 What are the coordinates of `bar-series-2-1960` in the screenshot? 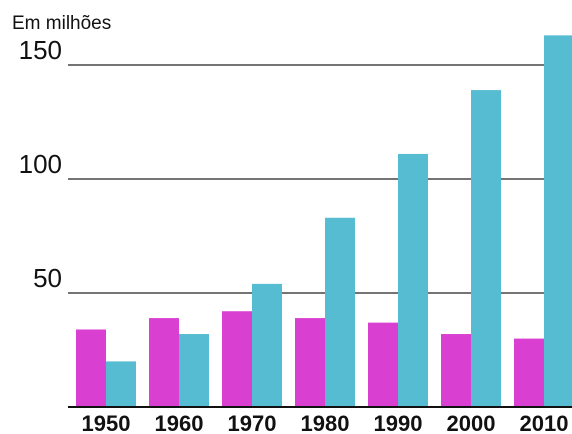 It's located at (194, 370).